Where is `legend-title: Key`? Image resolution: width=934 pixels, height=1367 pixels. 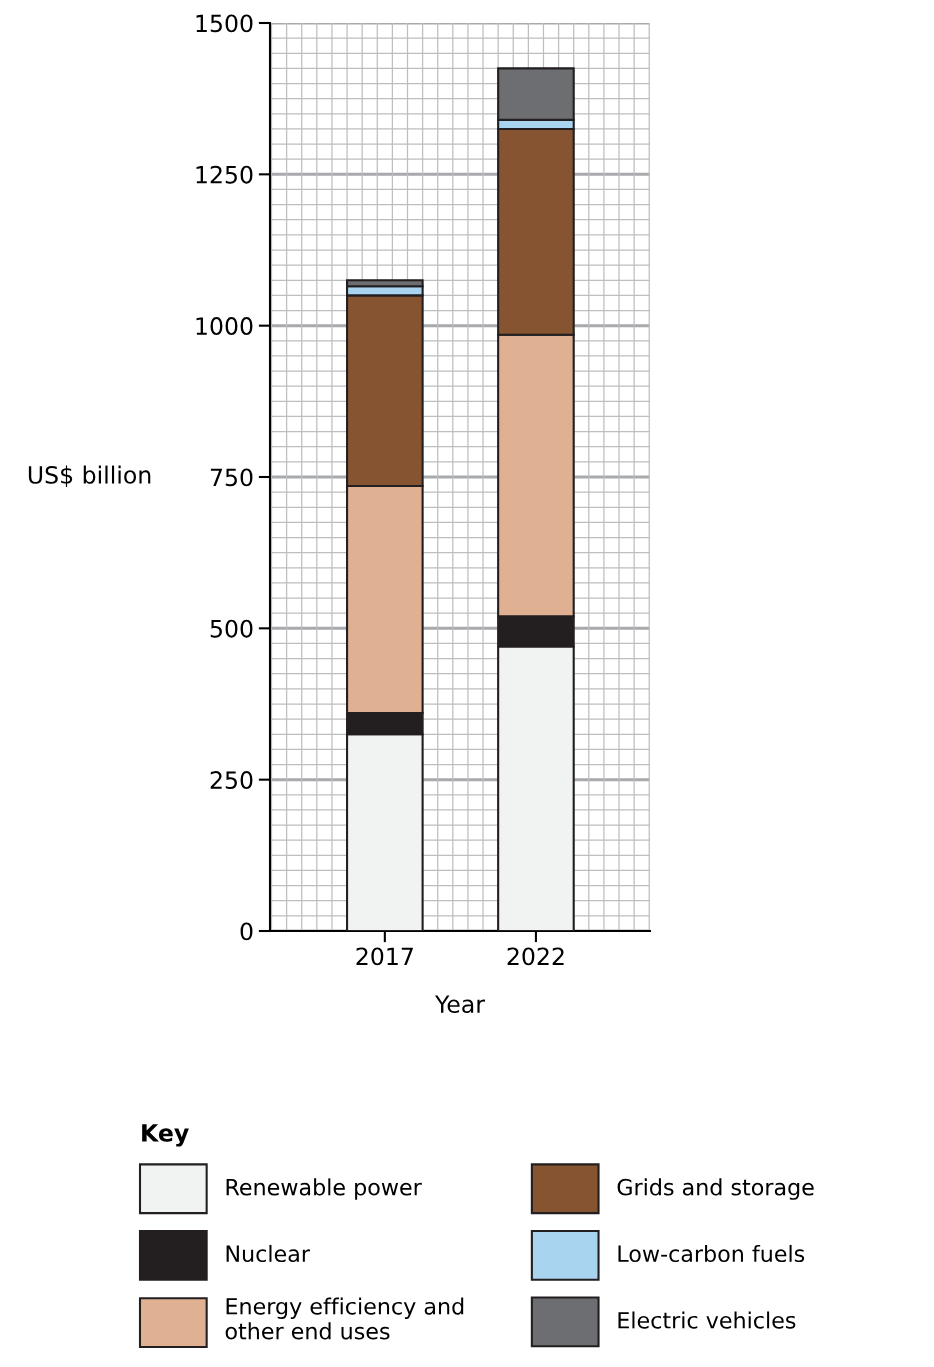 legend-title: Key is located at coordinates (165, 1135).